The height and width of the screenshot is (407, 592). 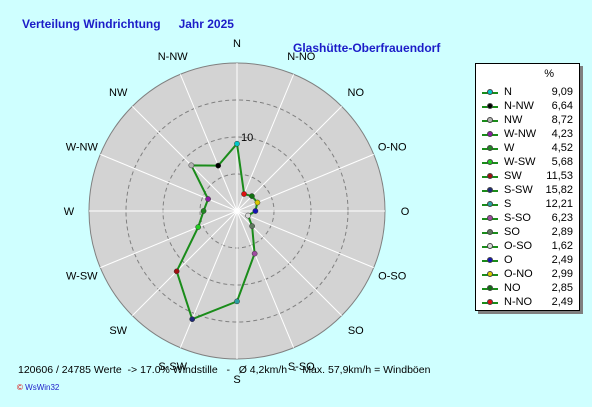 What do you see at coordinates (562, 218) in the screenshot?
I see `legend-value: 6,23` at bounding box center [562, 218].